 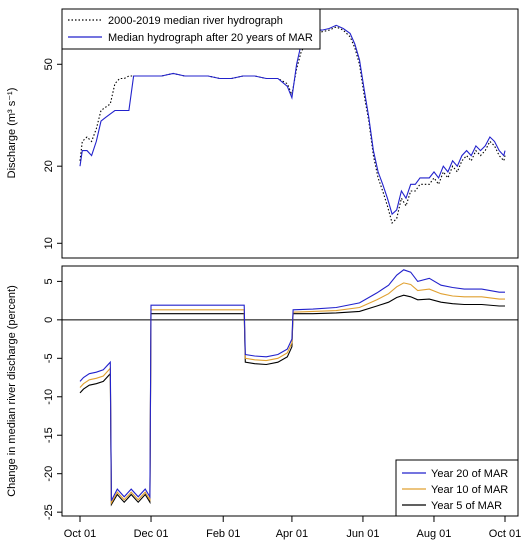 What do you see at coordinates (151, 534) in the screenshot?
I see `x-tick-label: Dec 01` at bounding box center [151, 534].